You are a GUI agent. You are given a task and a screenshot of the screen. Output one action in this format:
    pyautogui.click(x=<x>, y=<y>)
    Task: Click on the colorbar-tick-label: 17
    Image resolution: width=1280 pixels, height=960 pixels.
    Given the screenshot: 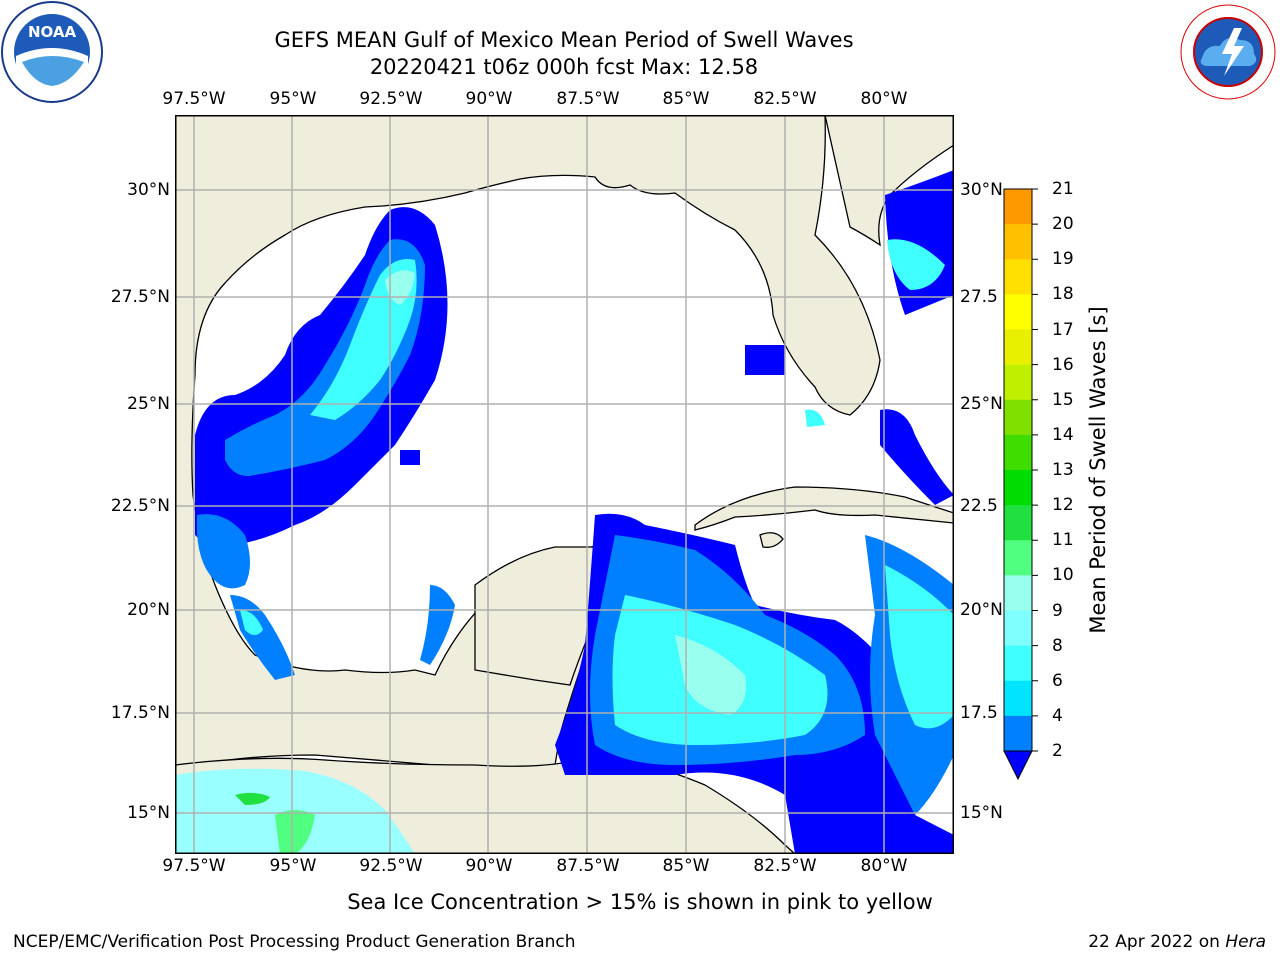 What is the action you would take?
    pyautogui.click(x=1063, y=329)
    